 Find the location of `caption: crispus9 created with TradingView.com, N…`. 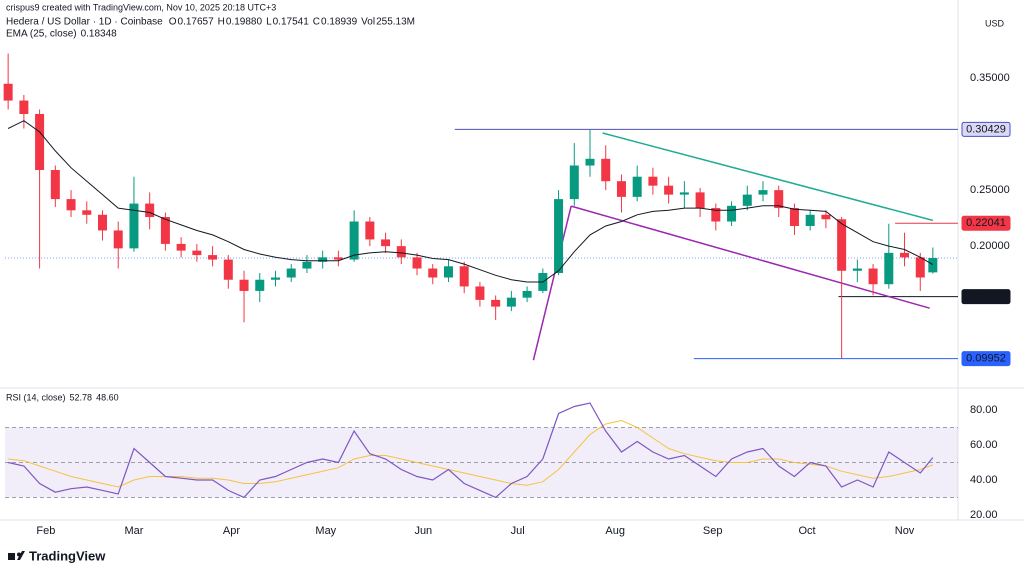

caption: crispus9 created with TradingView.com, N… is located at coordinates (141, 7).